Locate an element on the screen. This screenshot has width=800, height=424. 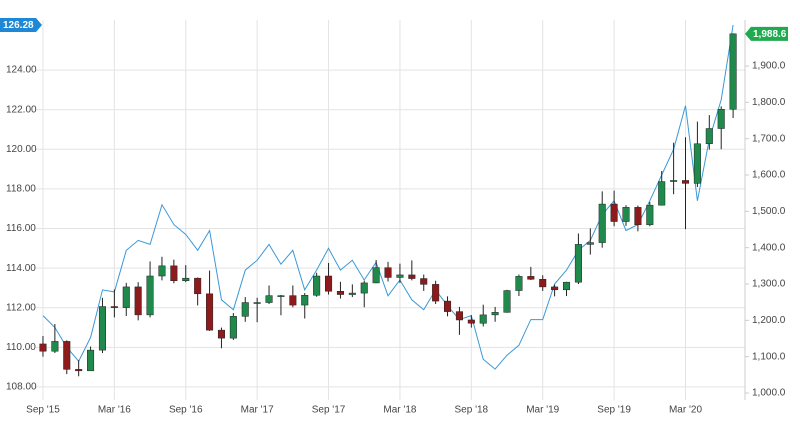
x-tick-label: Sep '16 is located at coordinates (186, 410).